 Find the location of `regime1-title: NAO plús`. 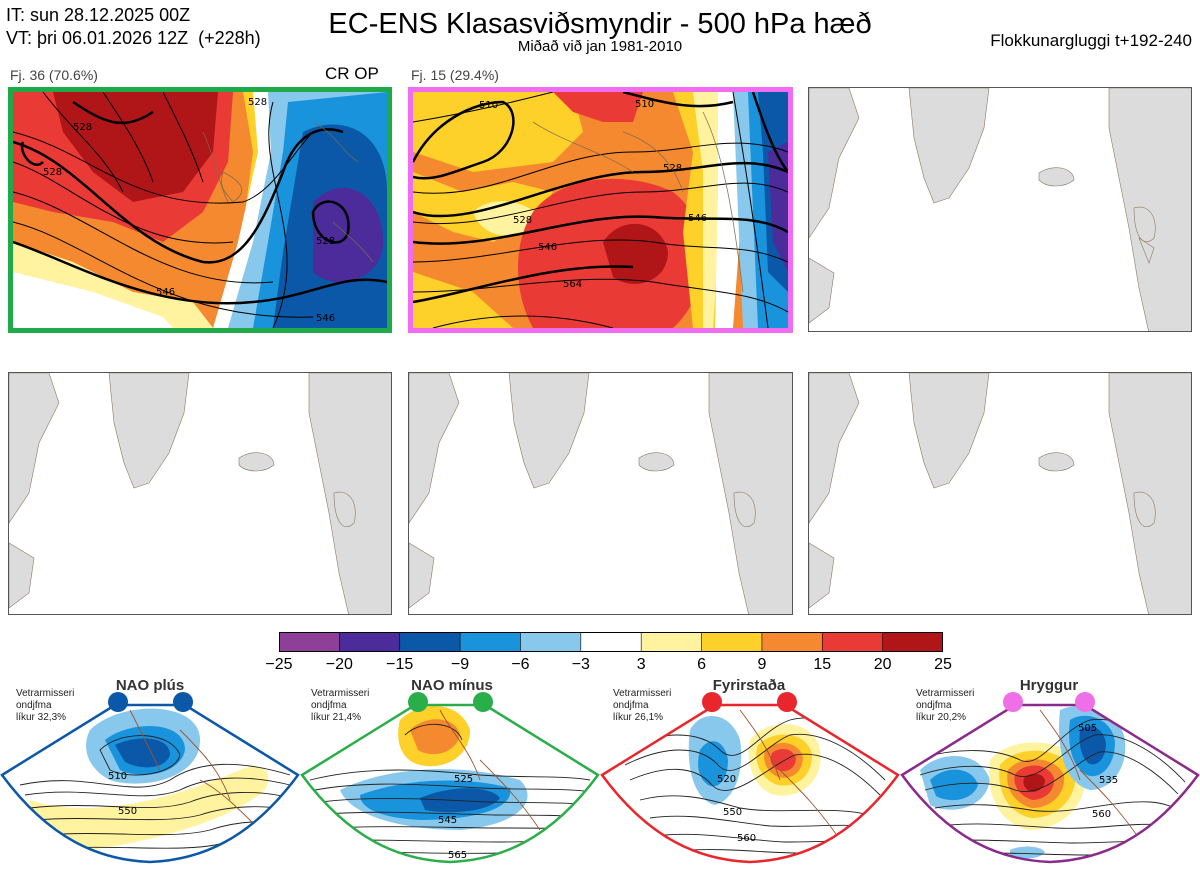

regime1-title: NAO plús is located at coordinates (150, 685).